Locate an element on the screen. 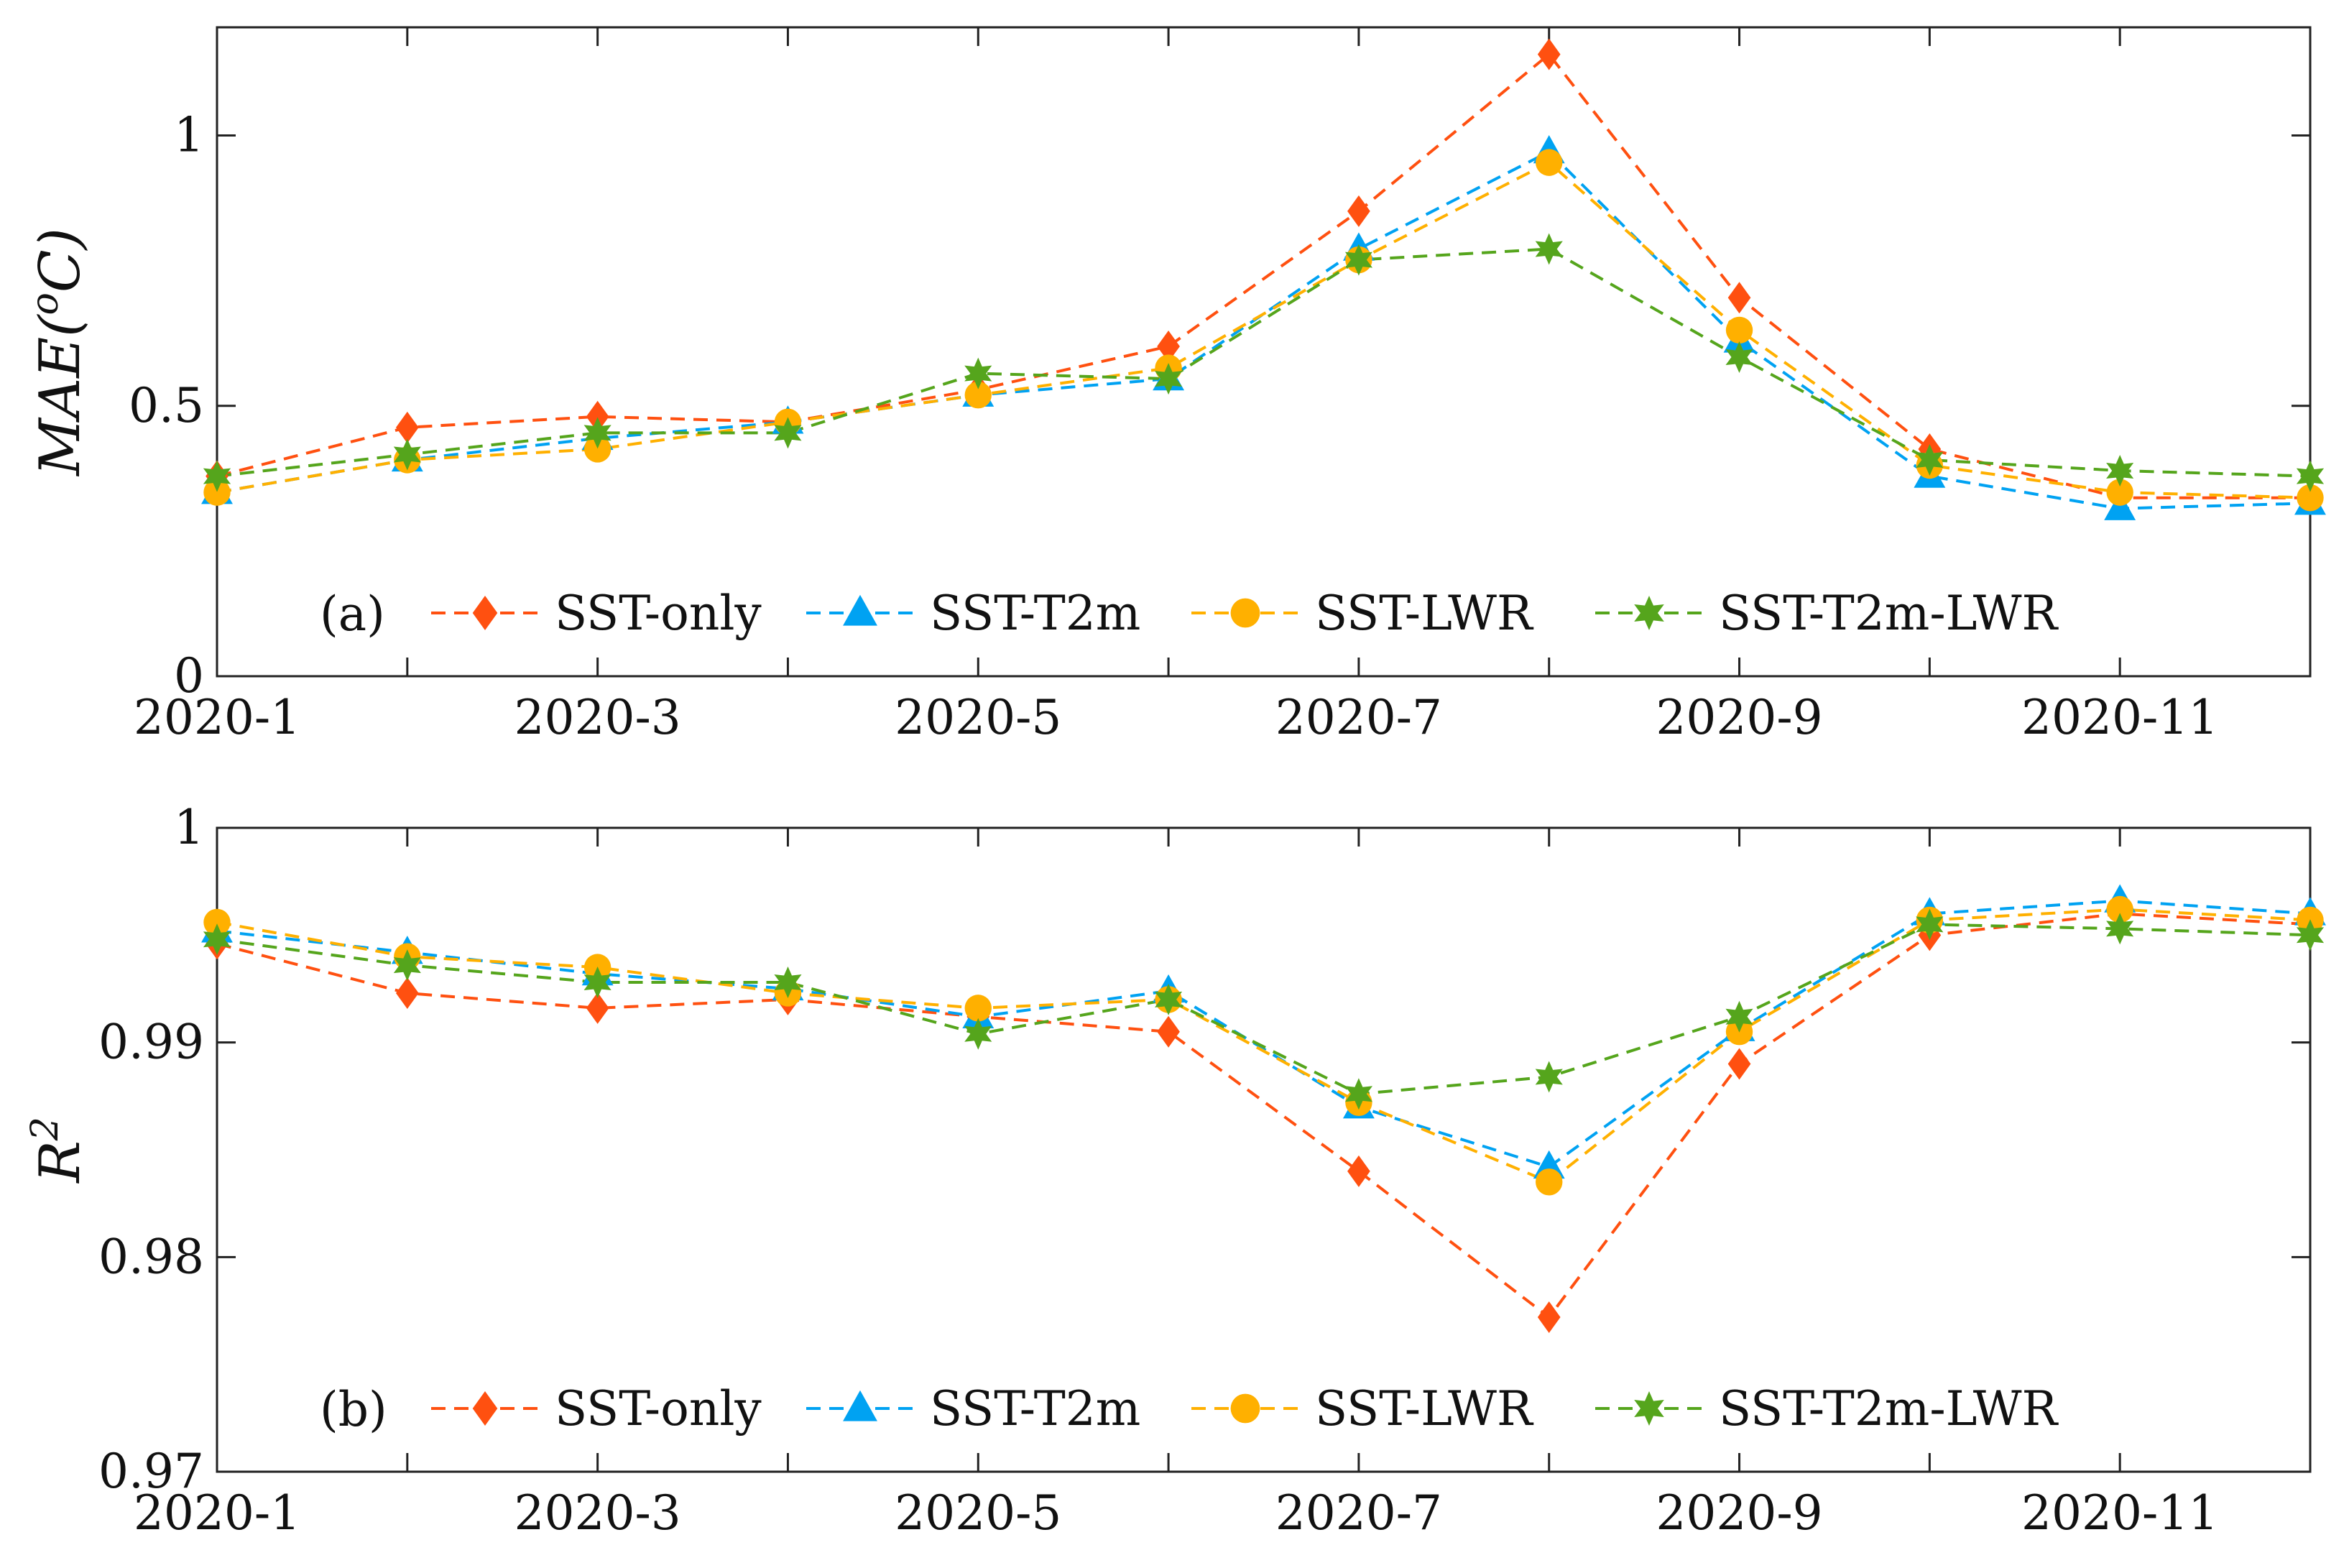 Image resolution: width=2349 pixels, height=1568 pixels. y-axis-label-main: MAE( is located at coordinates (61, 395).